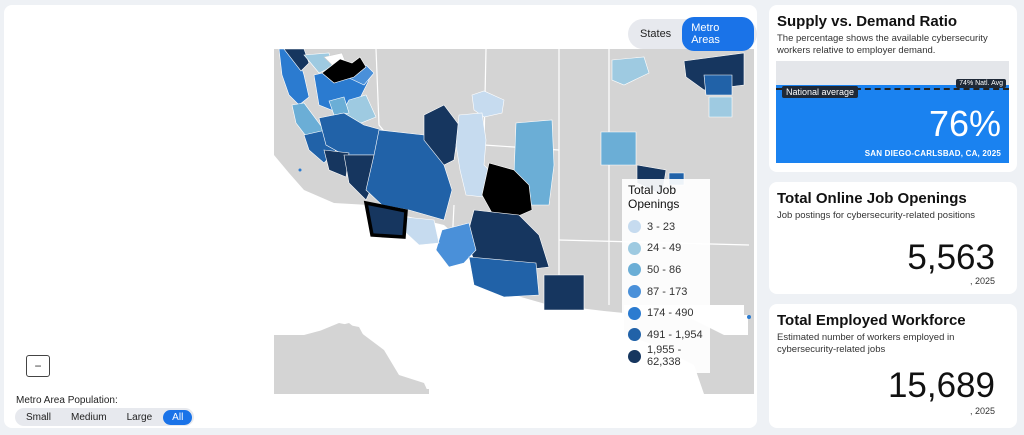 The image size is (1024, 435). What do you see at coordinates (349, 356) in the screenshot?
I see `alaska-land` at bounding box center [349, 356].